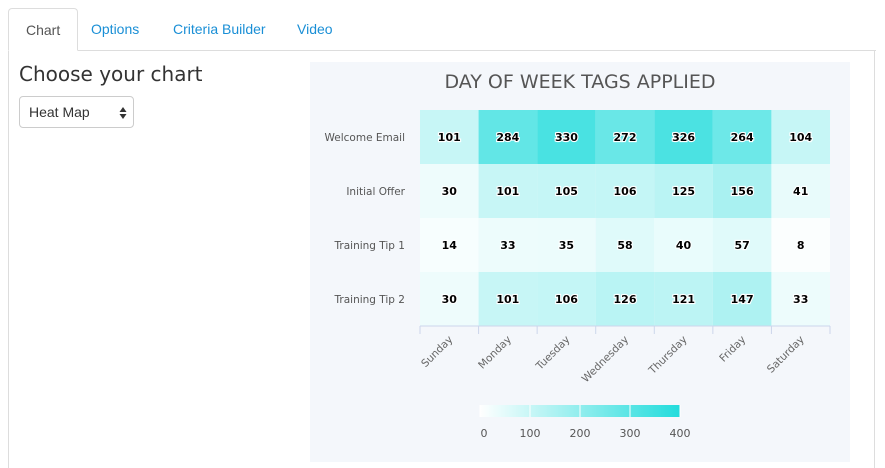  What do you see at coordinates (668, 356) in the screenshot?
I see `x-axis-label: Thursday` at bounding box center [668, 356].